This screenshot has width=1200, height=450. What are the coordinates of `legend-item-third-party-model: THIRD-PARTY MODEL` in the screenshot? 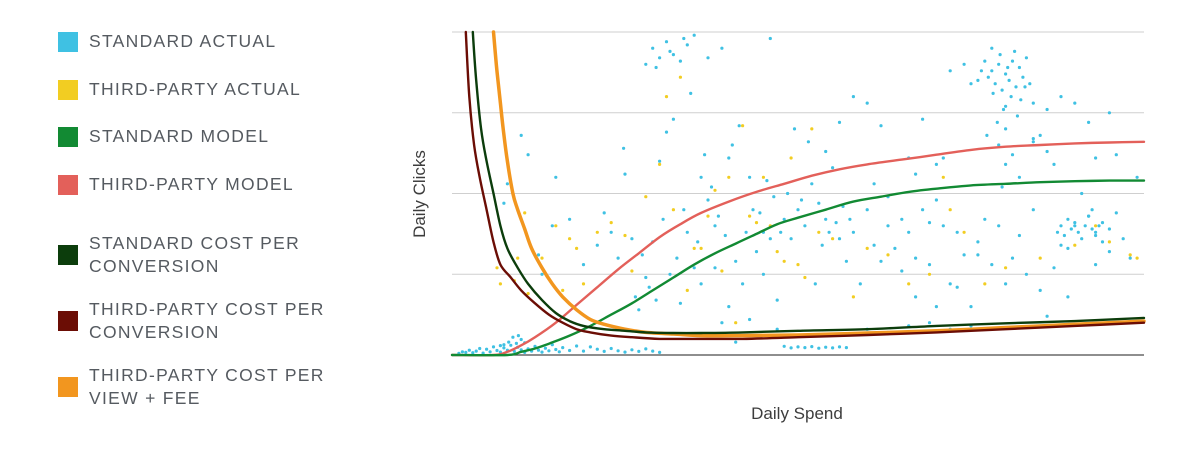 It's located at (176, 184).